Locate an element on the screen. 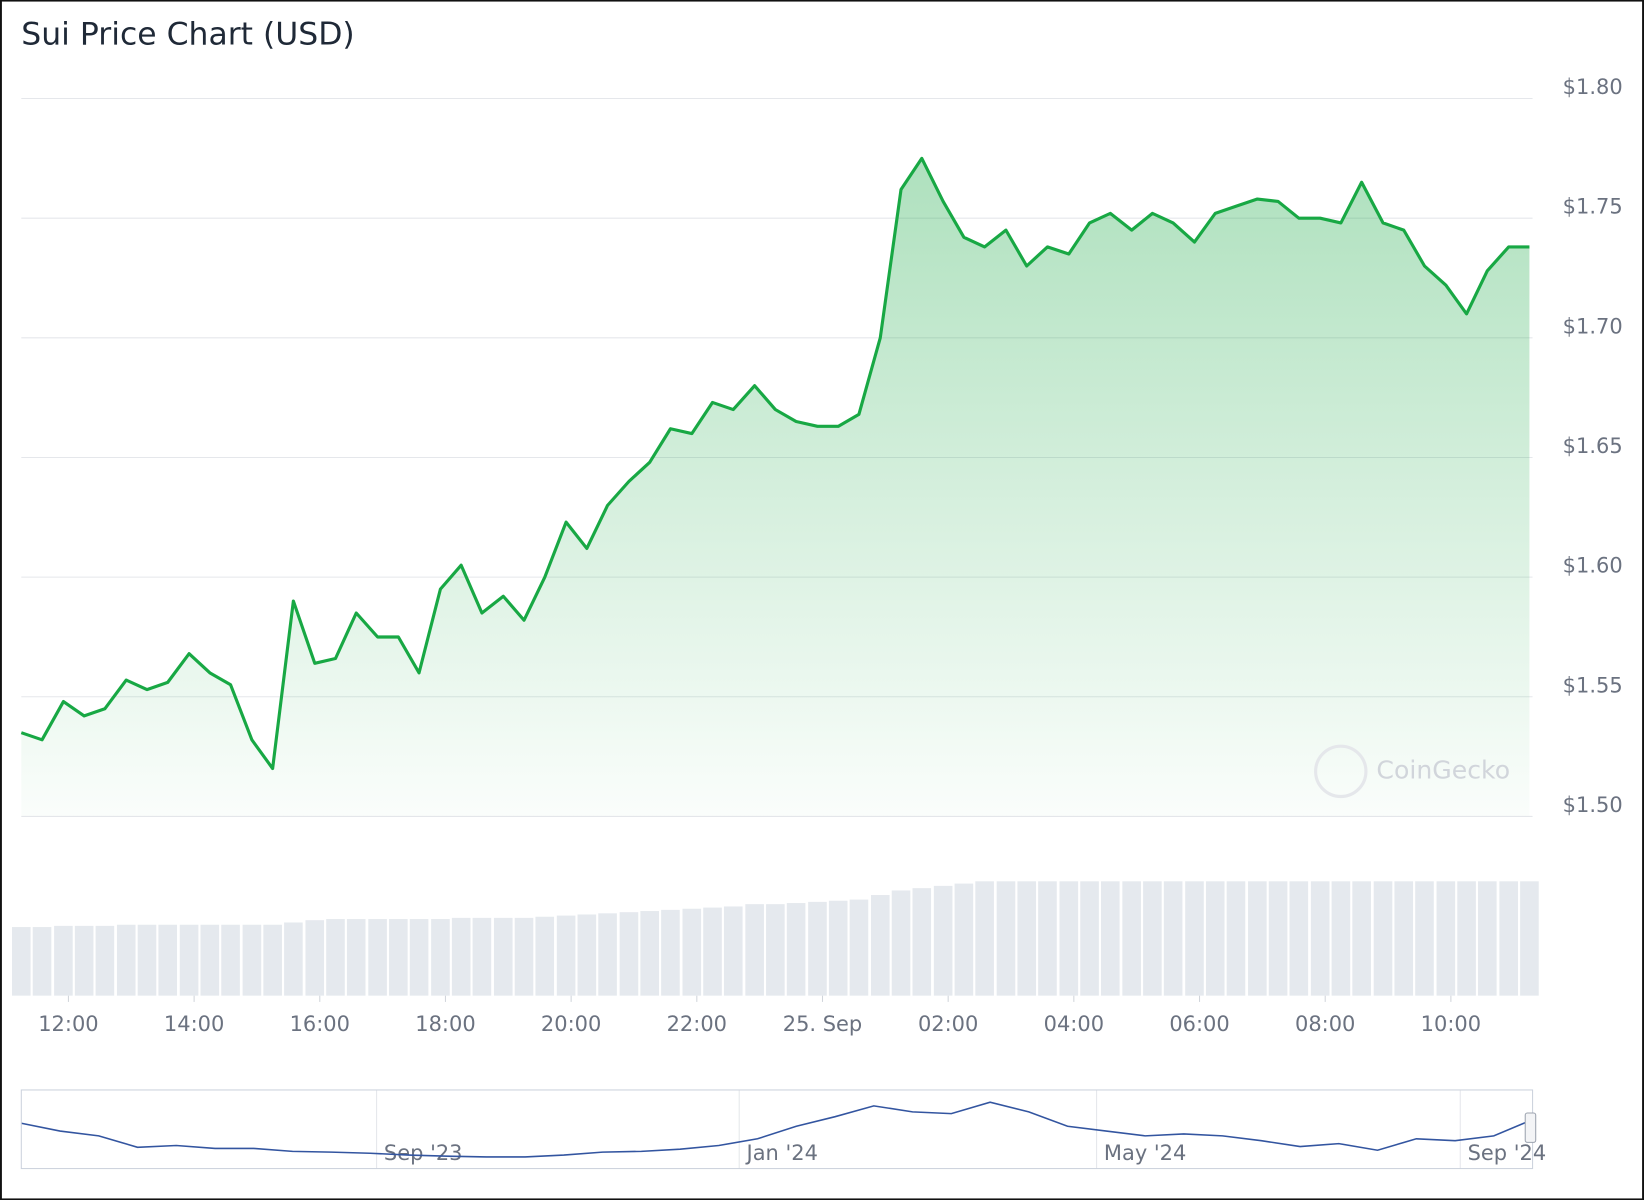 The image size is (1644, 1200). x-tick-label: 20:00 is located at coordinates (571, 1024).